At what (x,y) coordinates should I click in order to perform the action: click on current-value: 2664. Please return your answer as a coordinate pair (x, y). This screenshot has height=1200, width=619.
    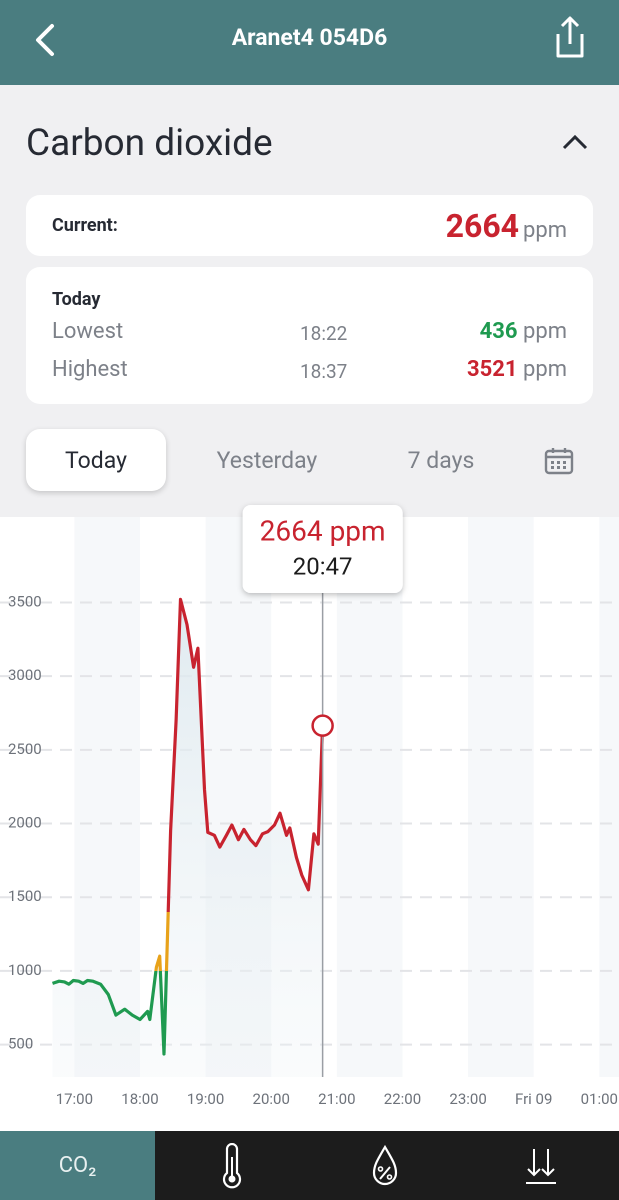
    Looking at the image, I should click on (482, 226).